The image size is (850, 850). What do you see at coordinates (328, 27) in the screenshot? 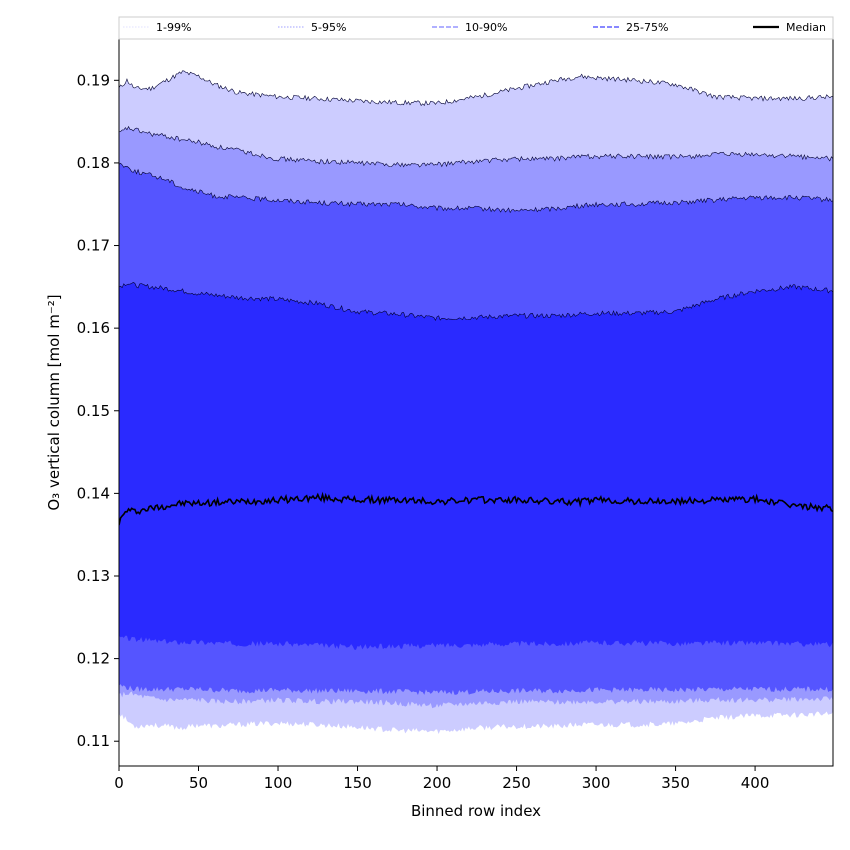
I see `legend-label: 5-95%` at bounding box center [328, 27].